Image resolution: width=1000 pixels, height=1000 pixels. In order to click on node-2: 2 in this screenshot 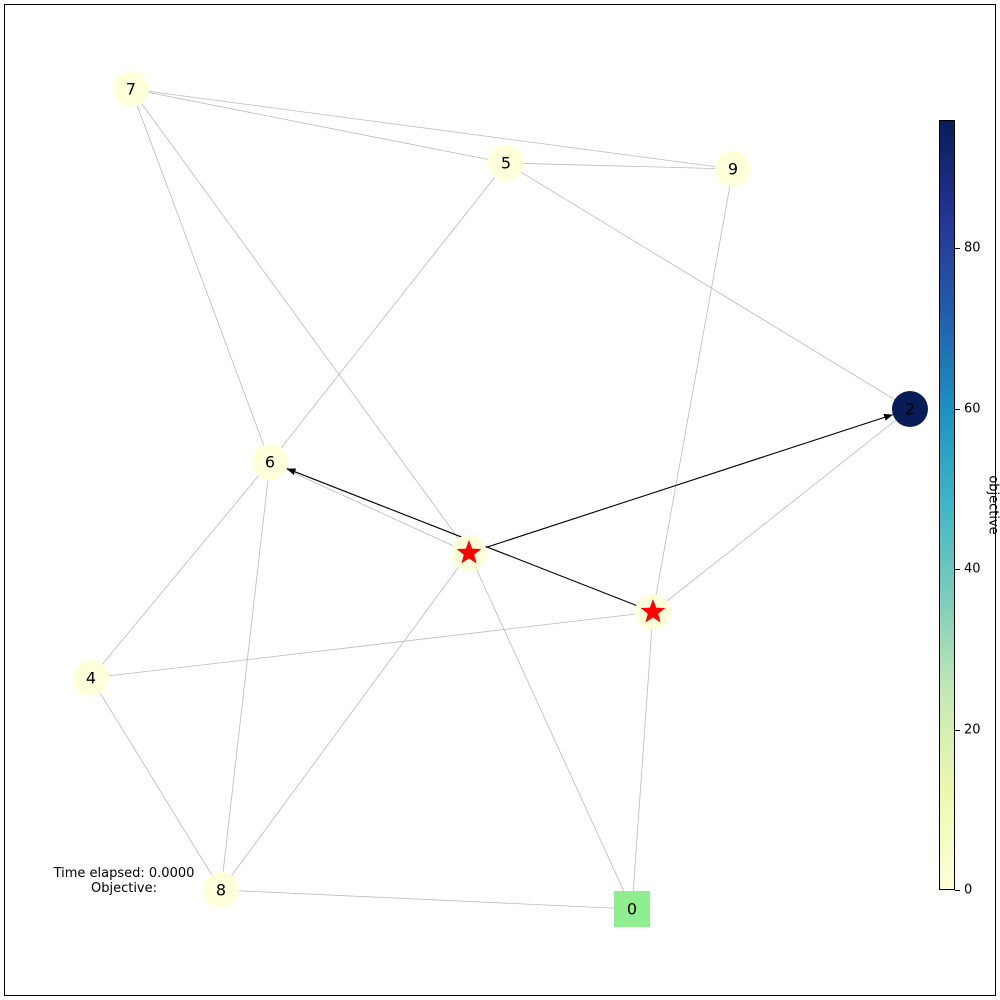, I will do `click(910, 409)`.